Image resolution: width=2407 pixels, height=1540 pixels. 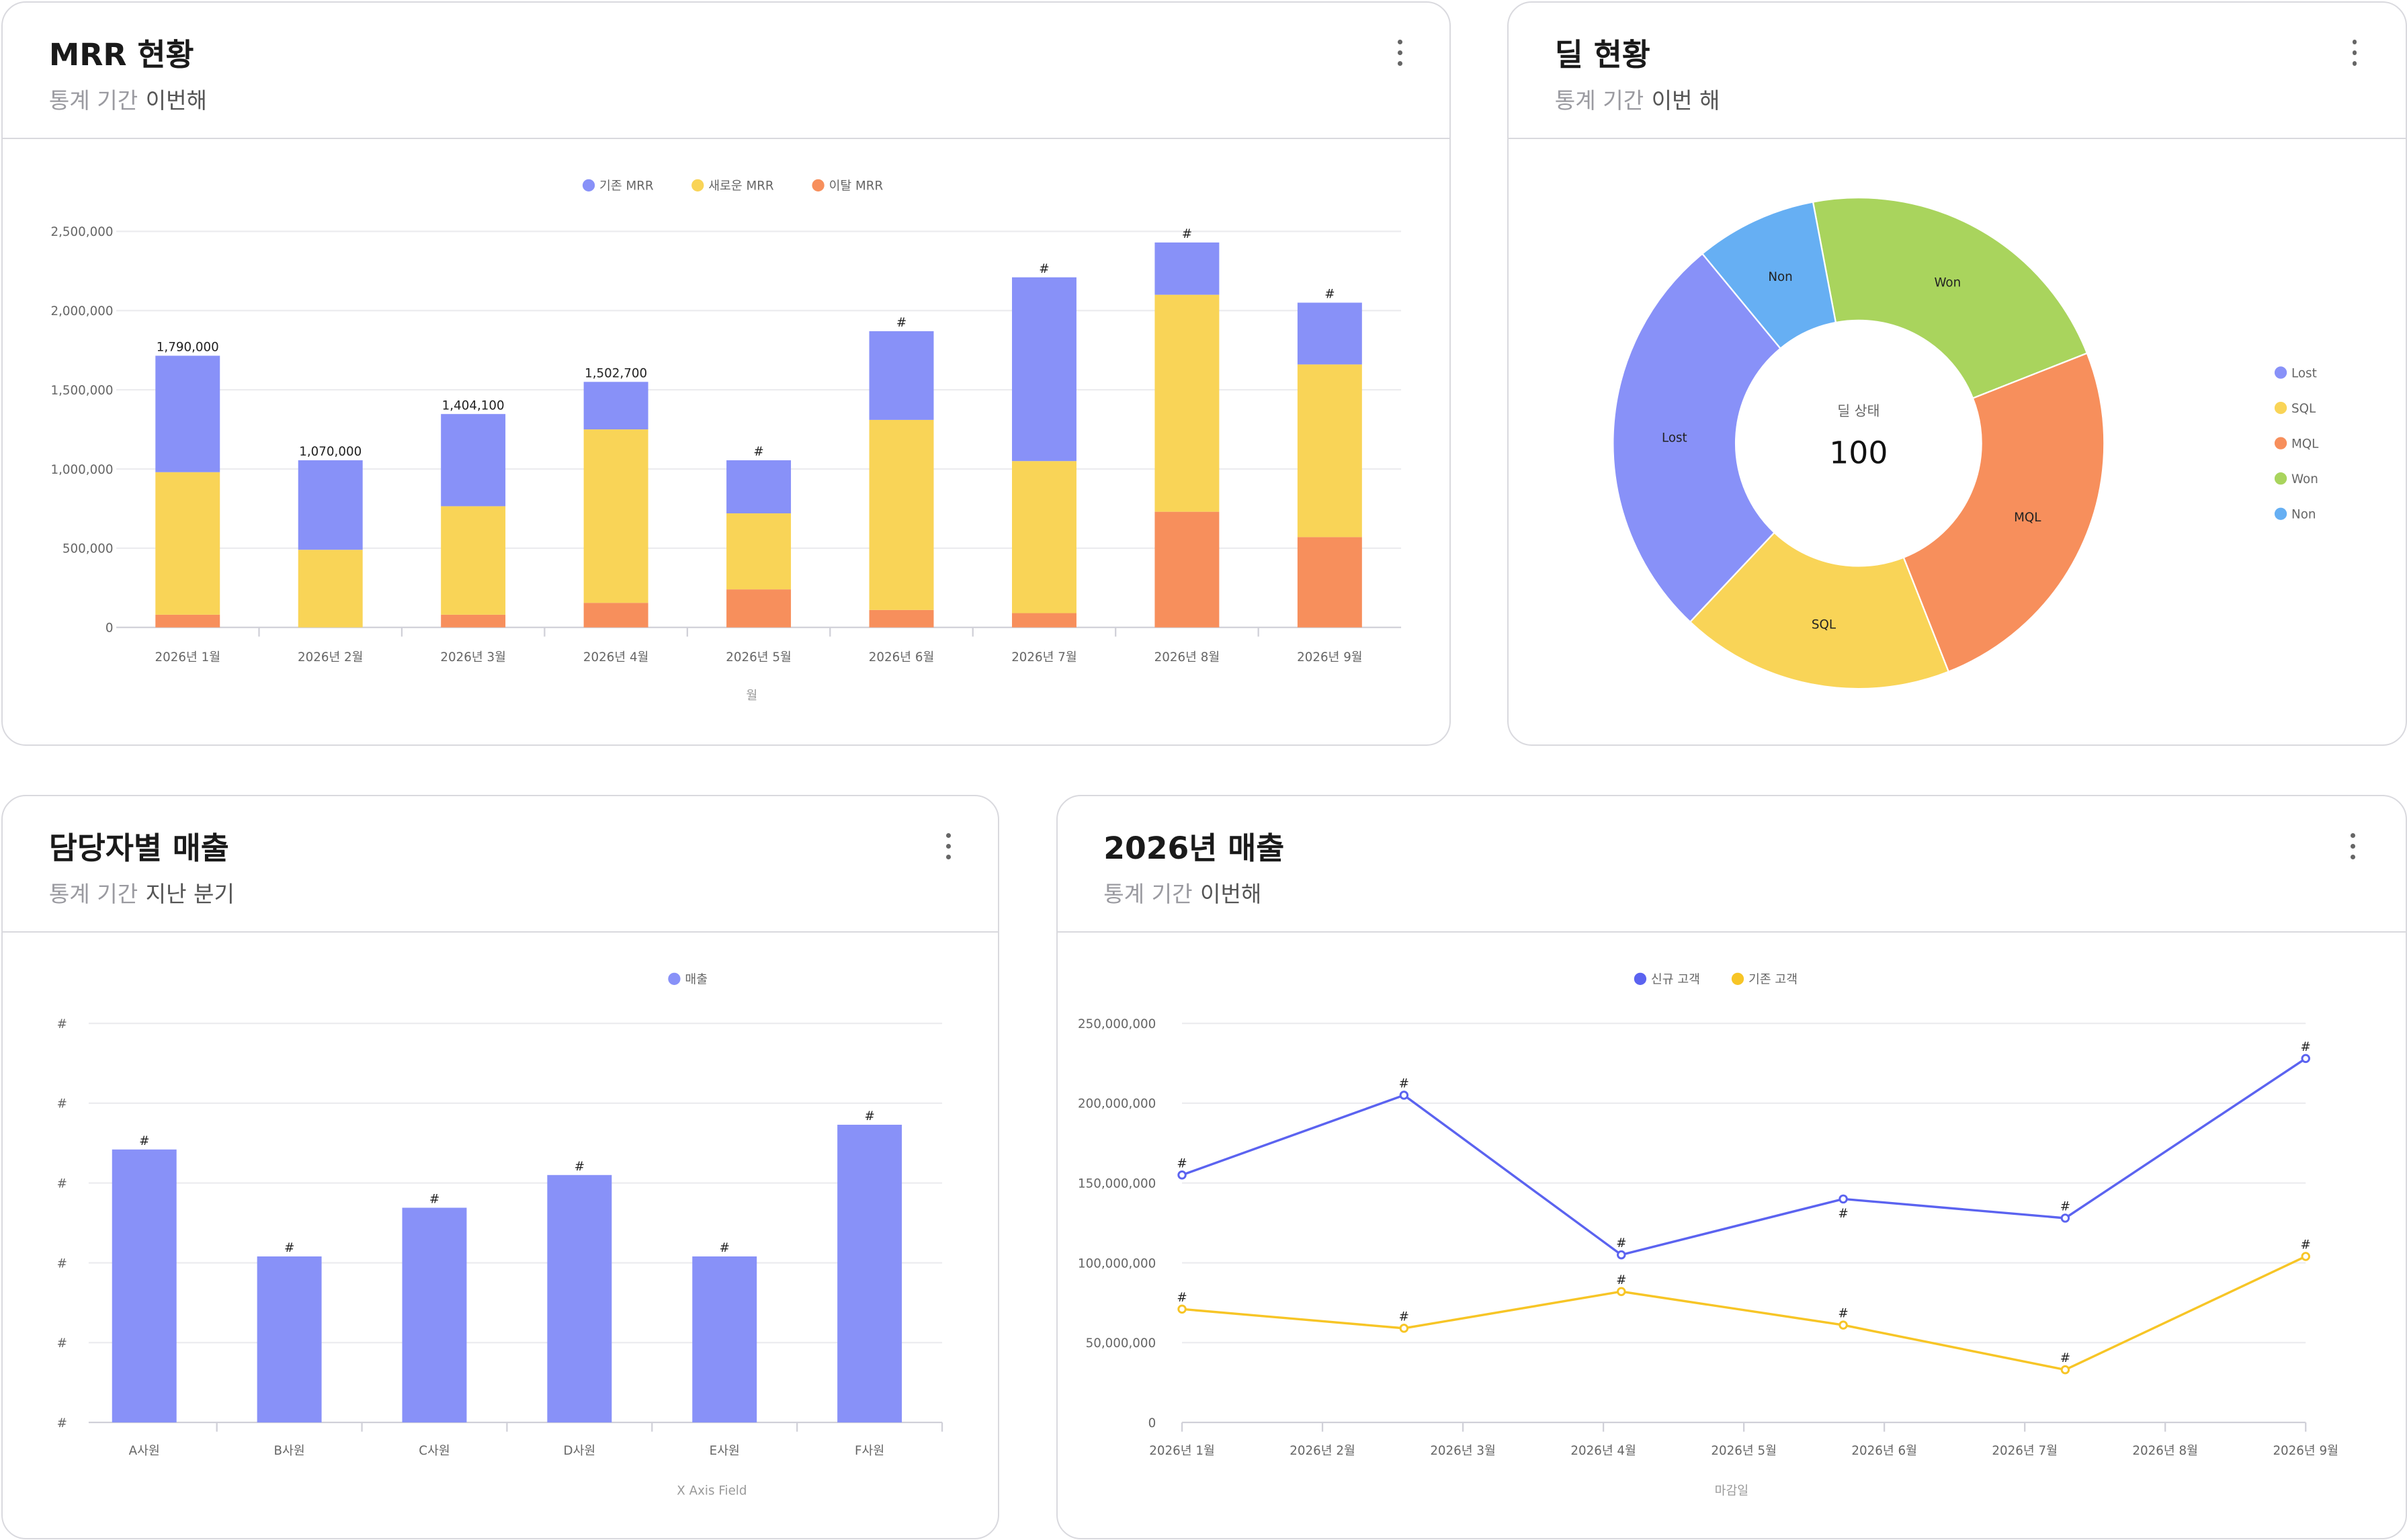 I want to click on donut-slice-lost, so click(x=1697, y=438).